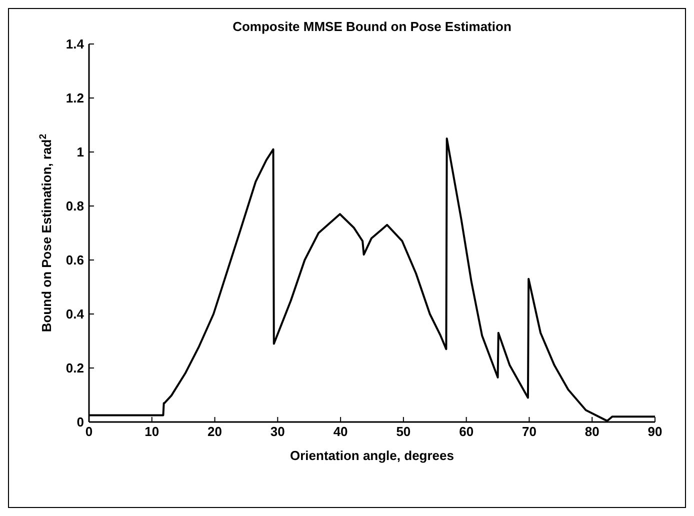 The height and width of the screenshot is (516, 694). Describe the element at coordinates (215, 432) in the screenshot. I see `x-tick-label: 20` at that location.